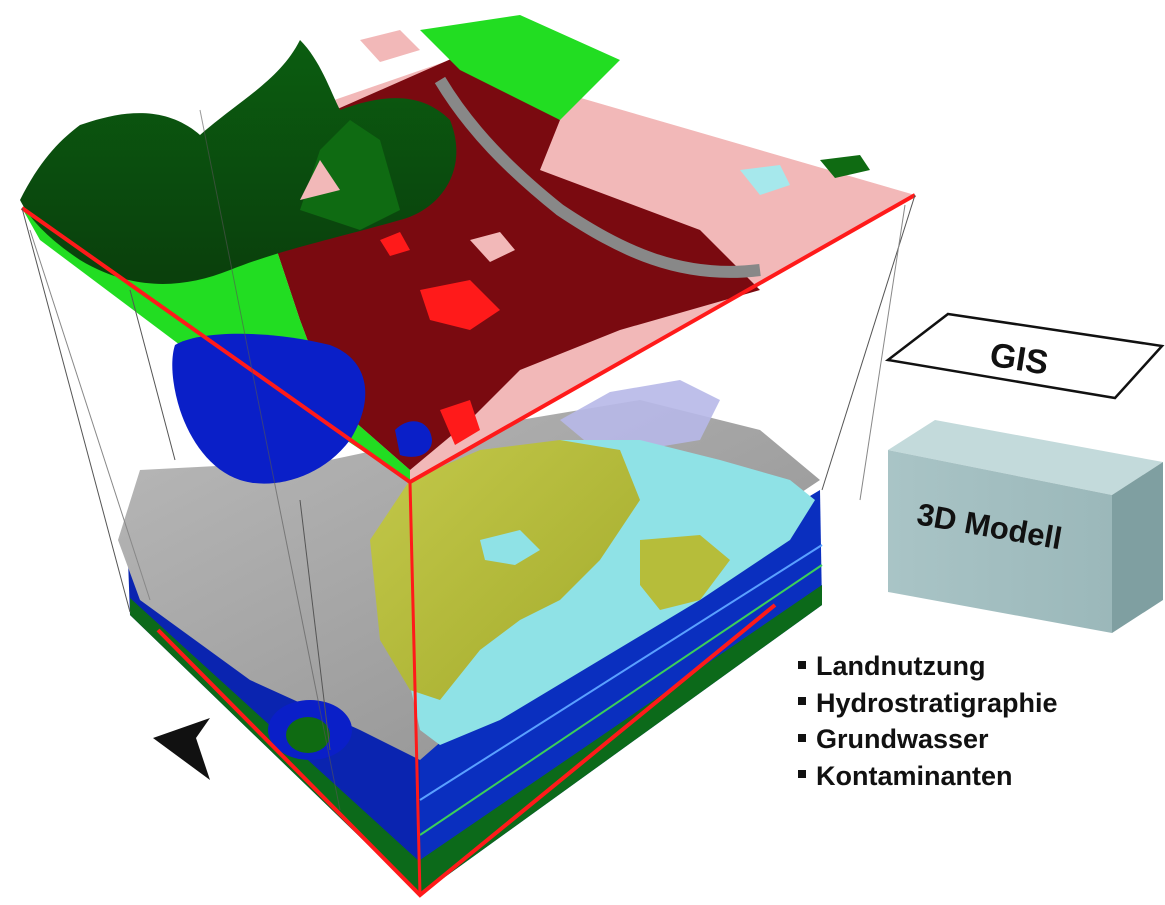 This screenshot has width=1165, height=905. I want to click on gis-label: GIS, so click(1019, 359).